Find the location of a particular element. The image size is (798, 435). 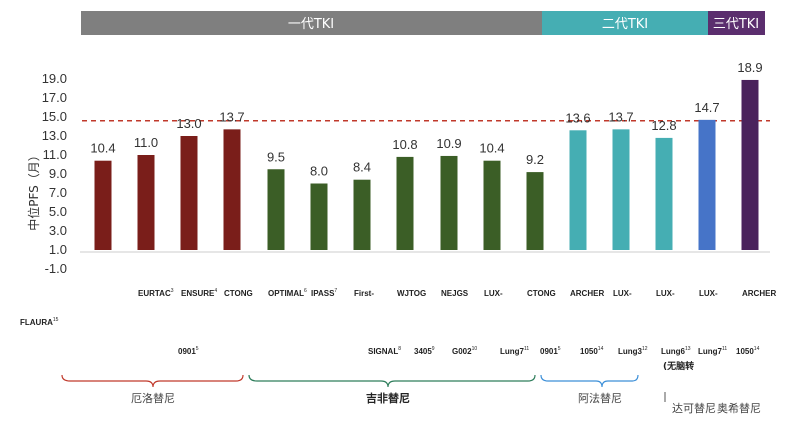

category-label: EURTAC3 is located at coordinates (156, 293).